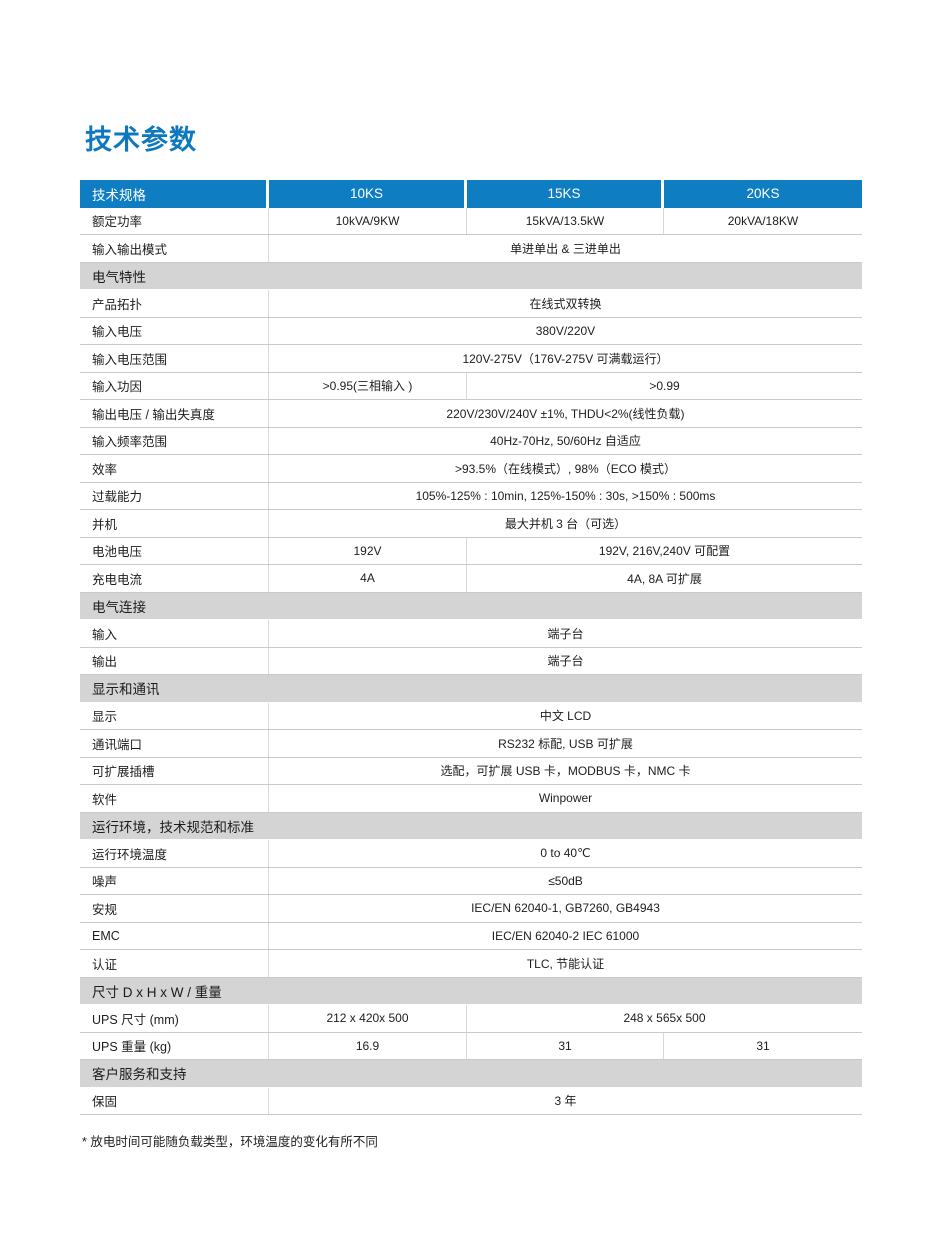  Describe the element at coordinates (565, 963) in the screenshot. I see `spec-value: TLC, 节能认证` at that location.